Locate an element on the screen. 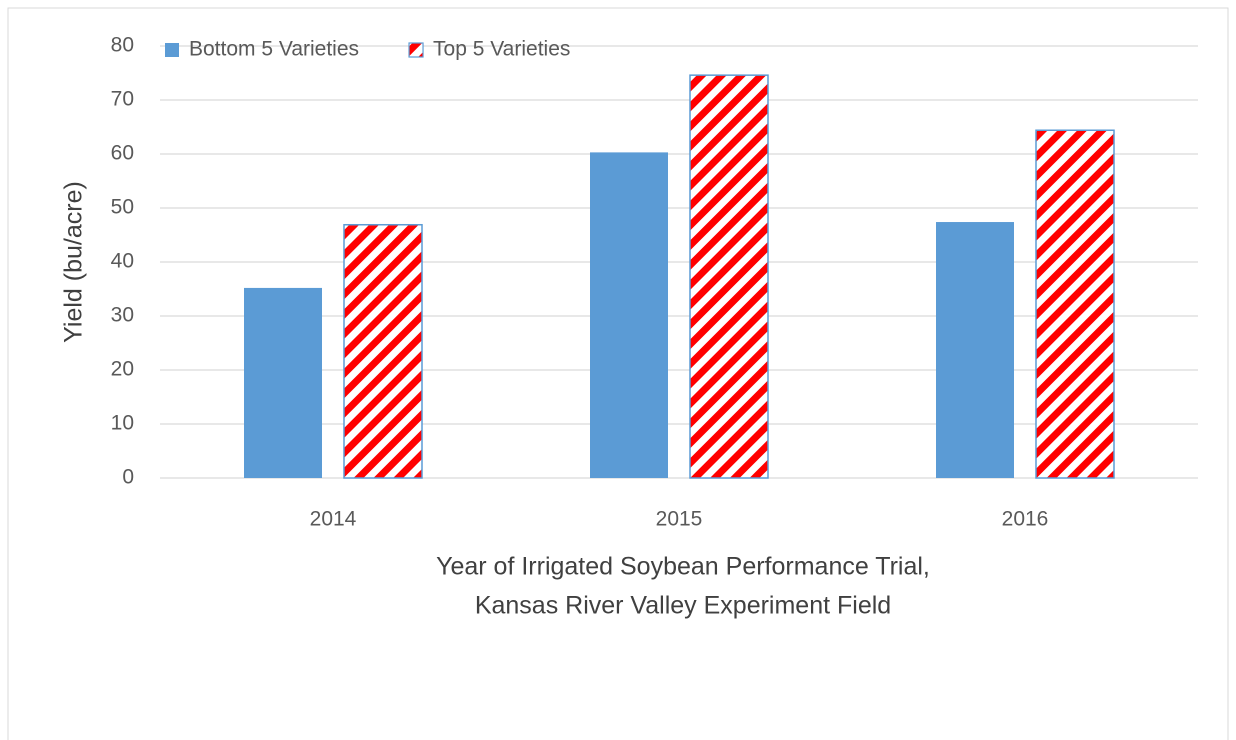  legend-label: Top 5 Varieties is located at coordinates (501, 49).